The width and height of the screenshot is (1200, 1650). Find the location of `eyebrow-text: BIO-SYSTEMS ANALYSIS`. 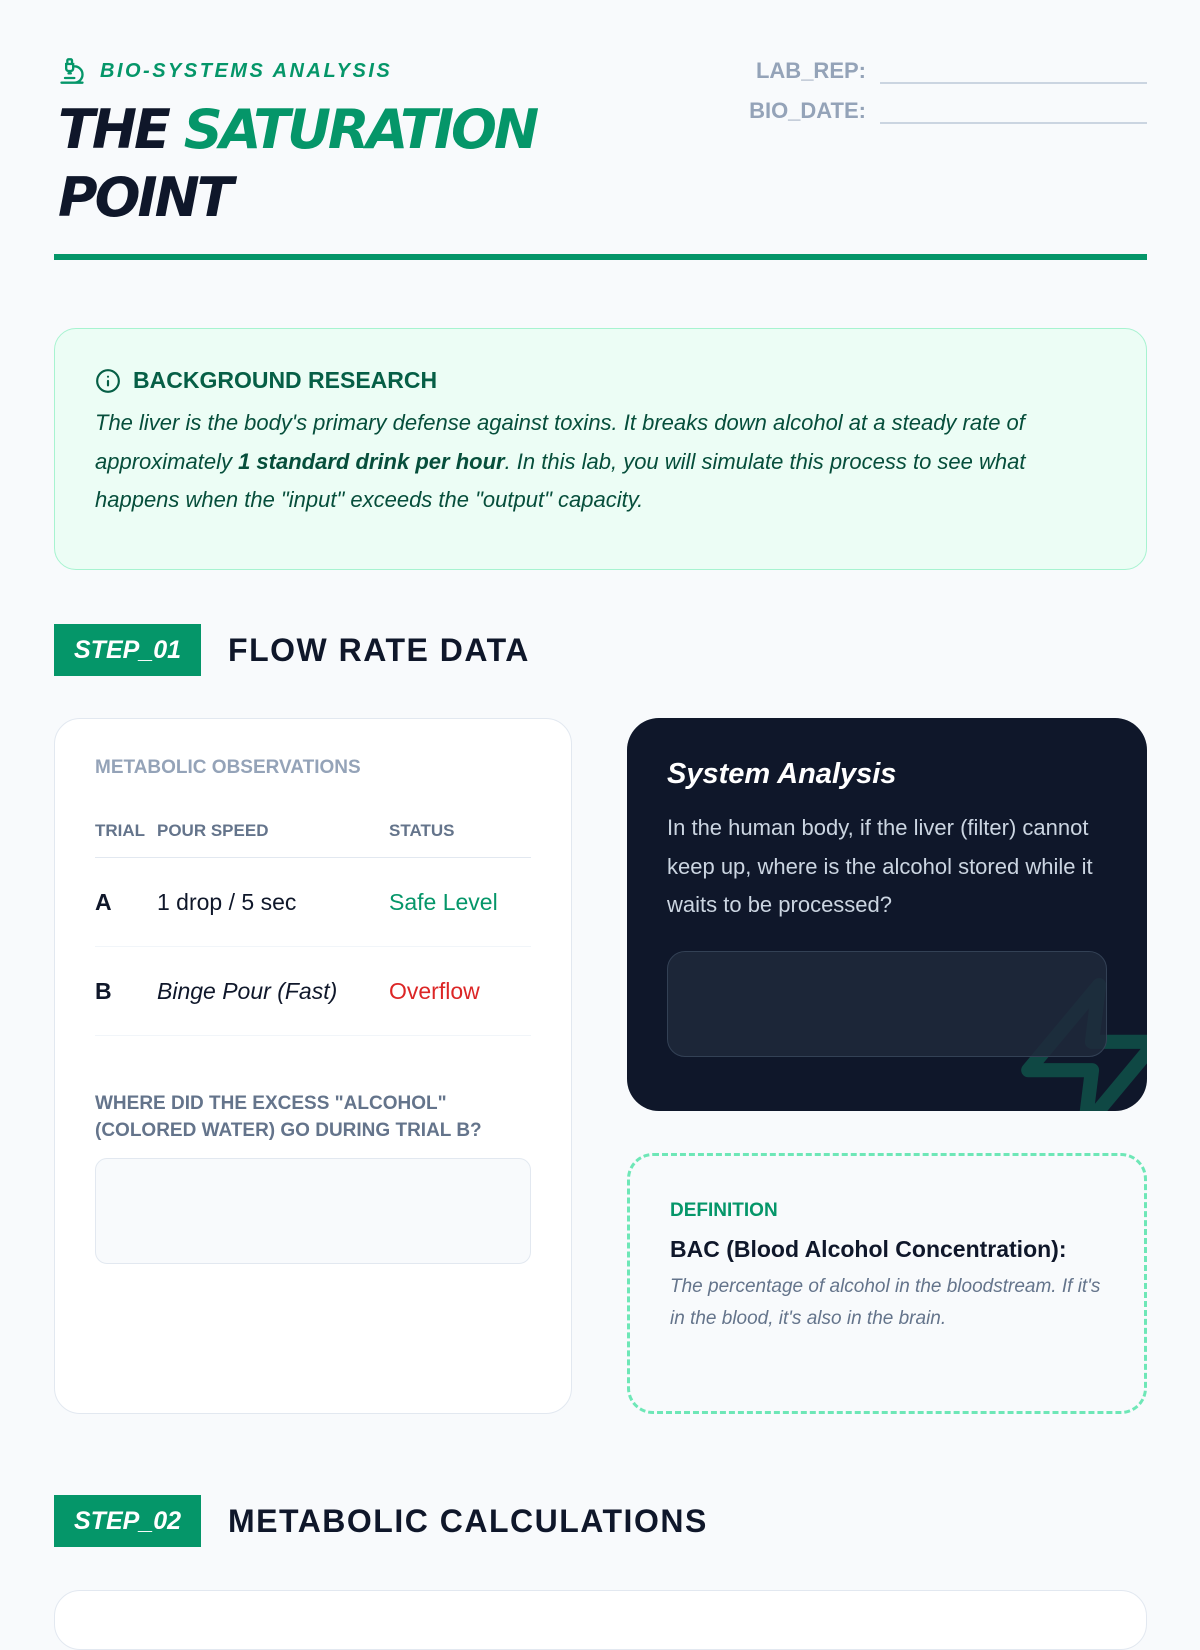

eyebrow-text: BIO-SYSTEMS ANALYSIS is located at coordinates (246, 70).